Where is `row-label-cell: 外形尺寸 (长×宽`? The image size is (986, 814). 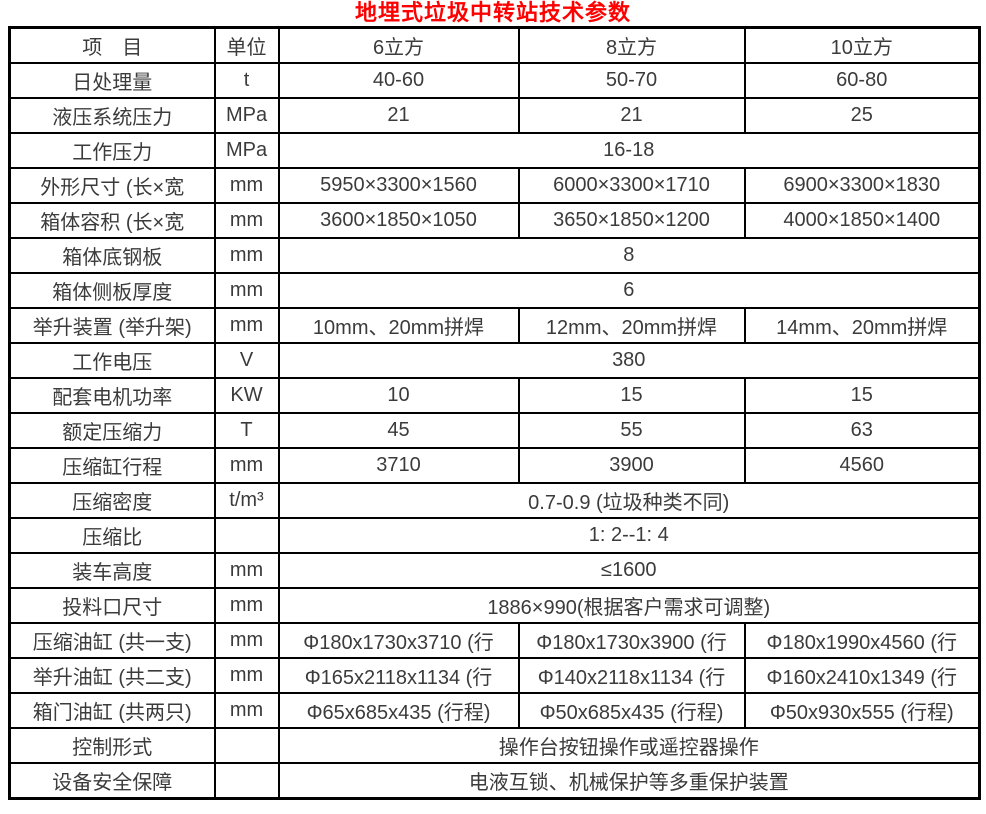
row-label-cell: 外形尺寸 (长×宽 is located at coordinates (112, 185).